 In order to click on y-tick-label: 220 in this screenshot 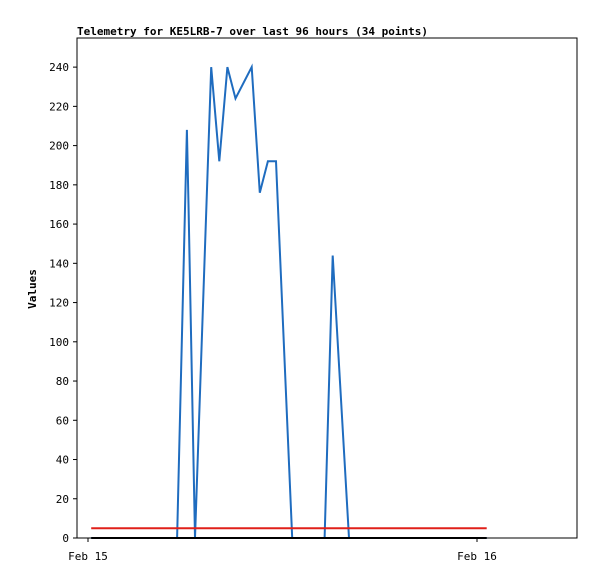, I will do `click(59, 106)`.